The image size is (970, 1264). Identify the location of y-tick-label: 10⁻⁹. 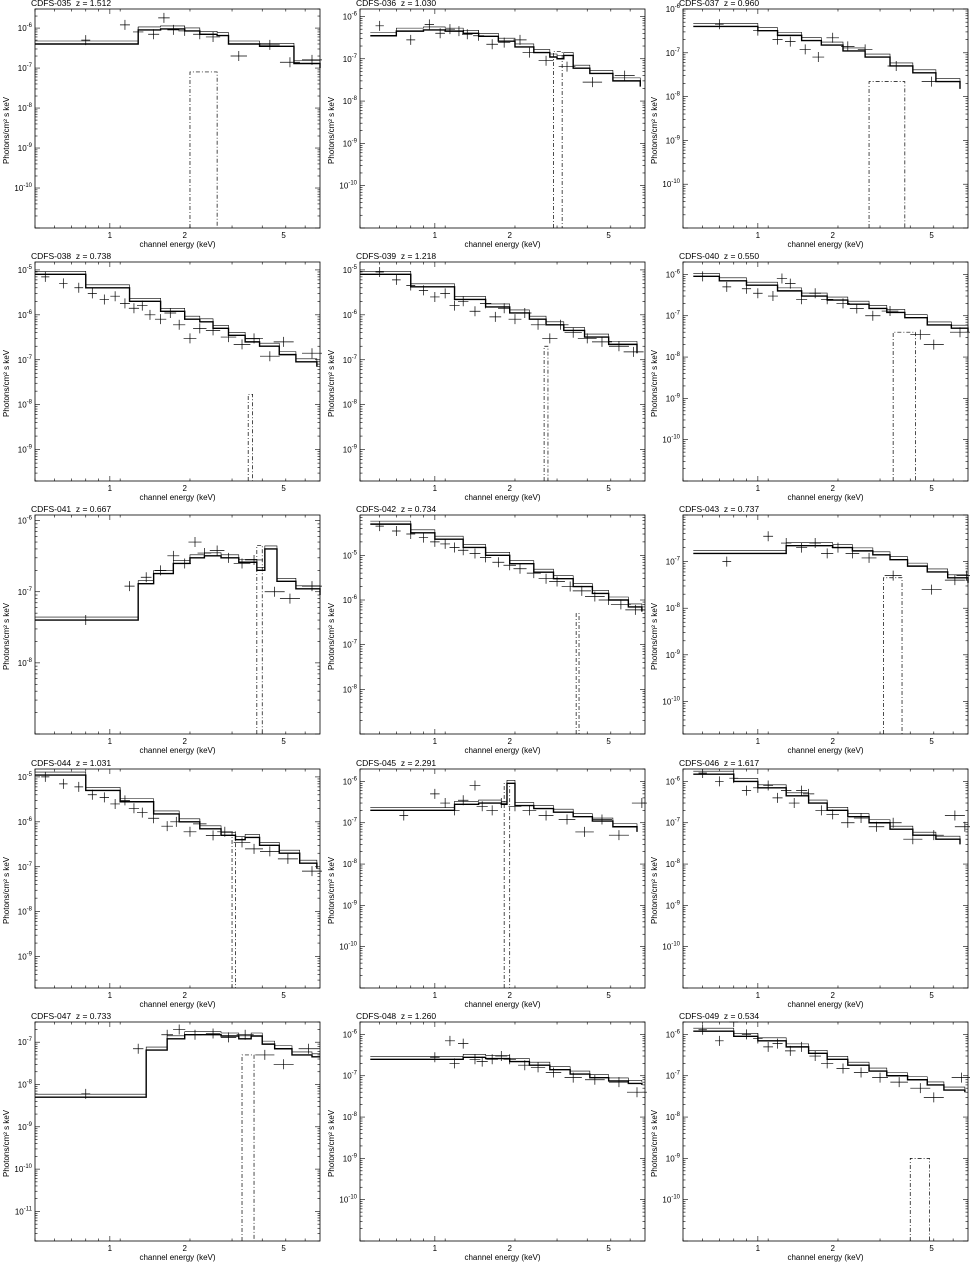
(673, 1158).